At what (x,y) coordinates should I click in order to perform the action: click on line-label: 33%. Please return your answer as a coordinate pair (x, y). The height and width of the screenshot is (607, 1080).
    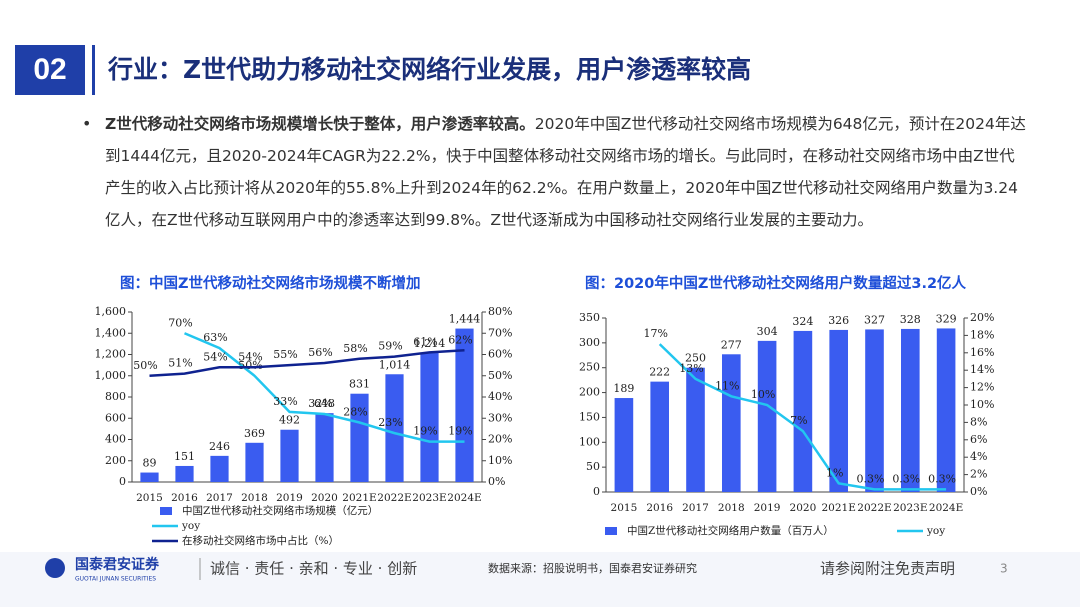
    Looking at the image, I should click on (285, 401).